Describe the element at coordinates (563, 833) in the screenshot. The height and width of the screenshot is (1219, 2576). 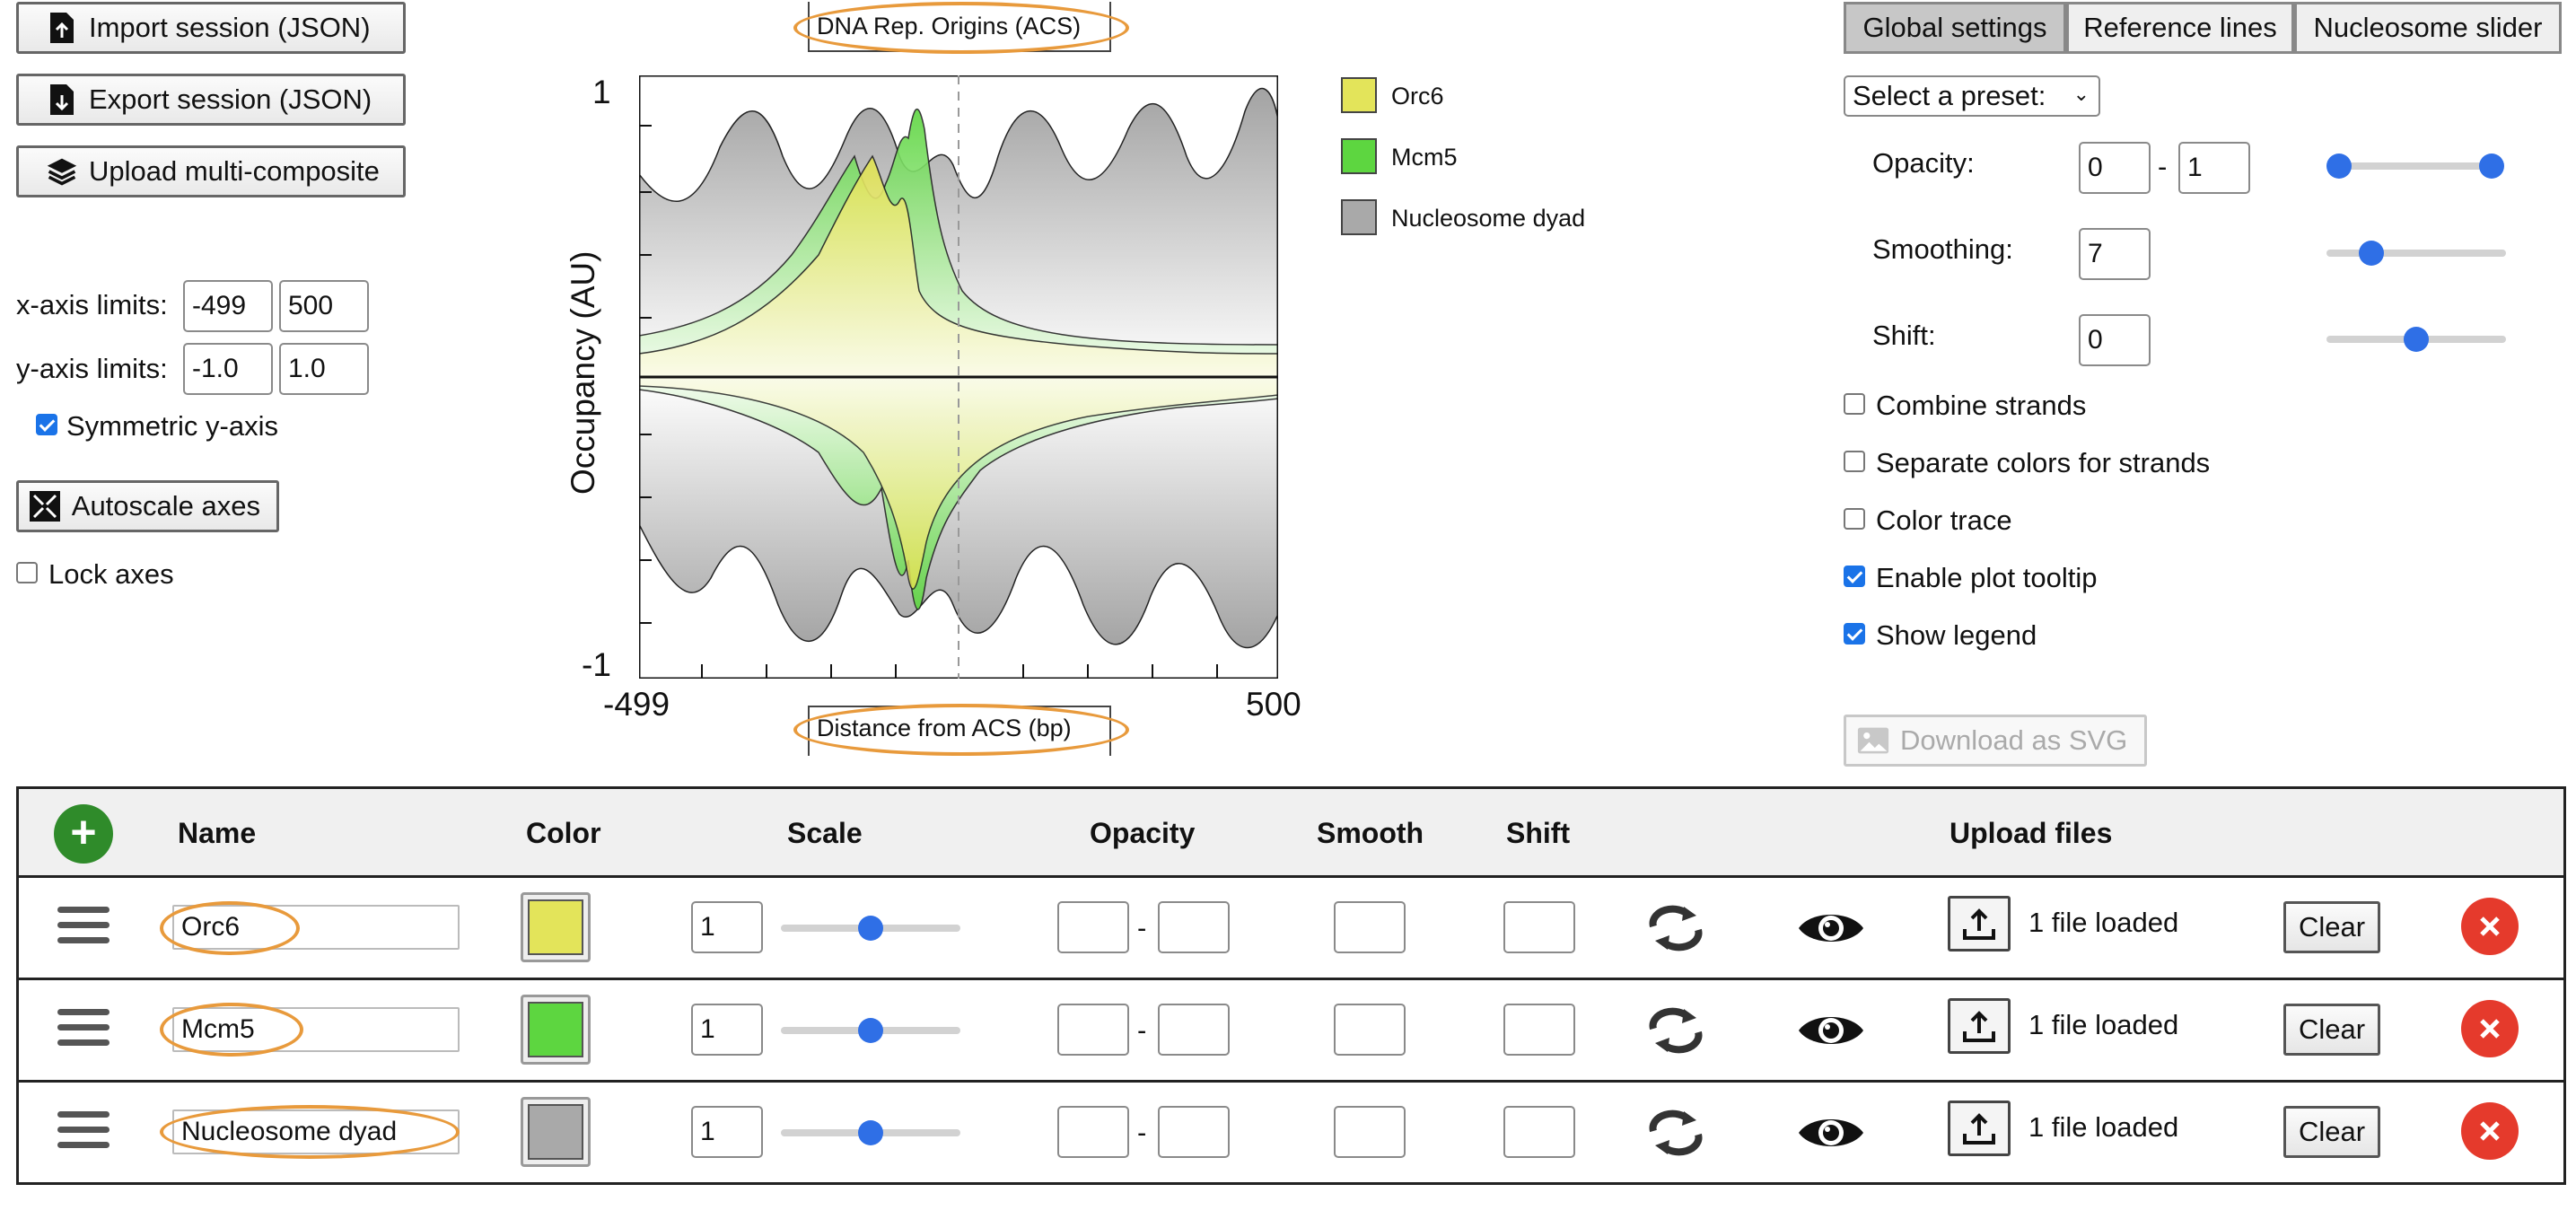
I see `header-color: Color` at that location.